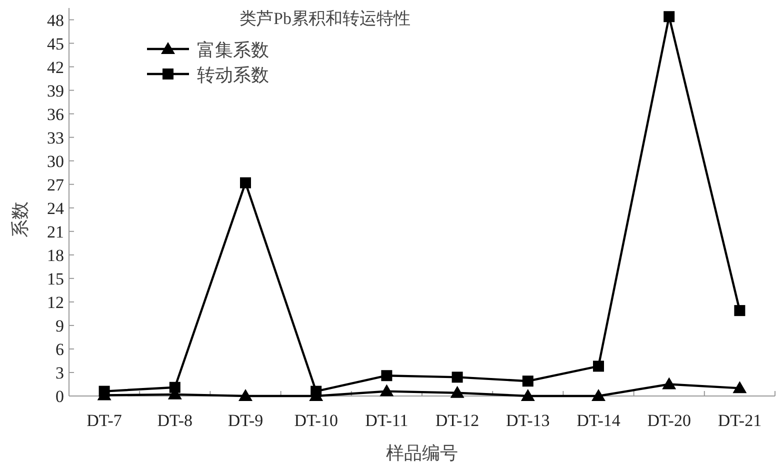 The width and height of the screenshot is (777, 468). What do you see at coordinates (55, 138) in the screenshot?
I see `y-tick-label: 33` at bounding box center [55, 138].